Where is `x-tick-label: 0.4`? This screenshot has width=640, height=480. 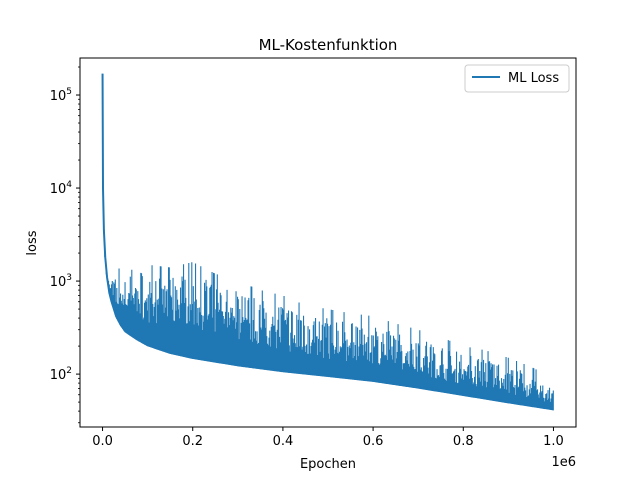 x-tick-label: 0.4 is located at coordinates (283, 441).